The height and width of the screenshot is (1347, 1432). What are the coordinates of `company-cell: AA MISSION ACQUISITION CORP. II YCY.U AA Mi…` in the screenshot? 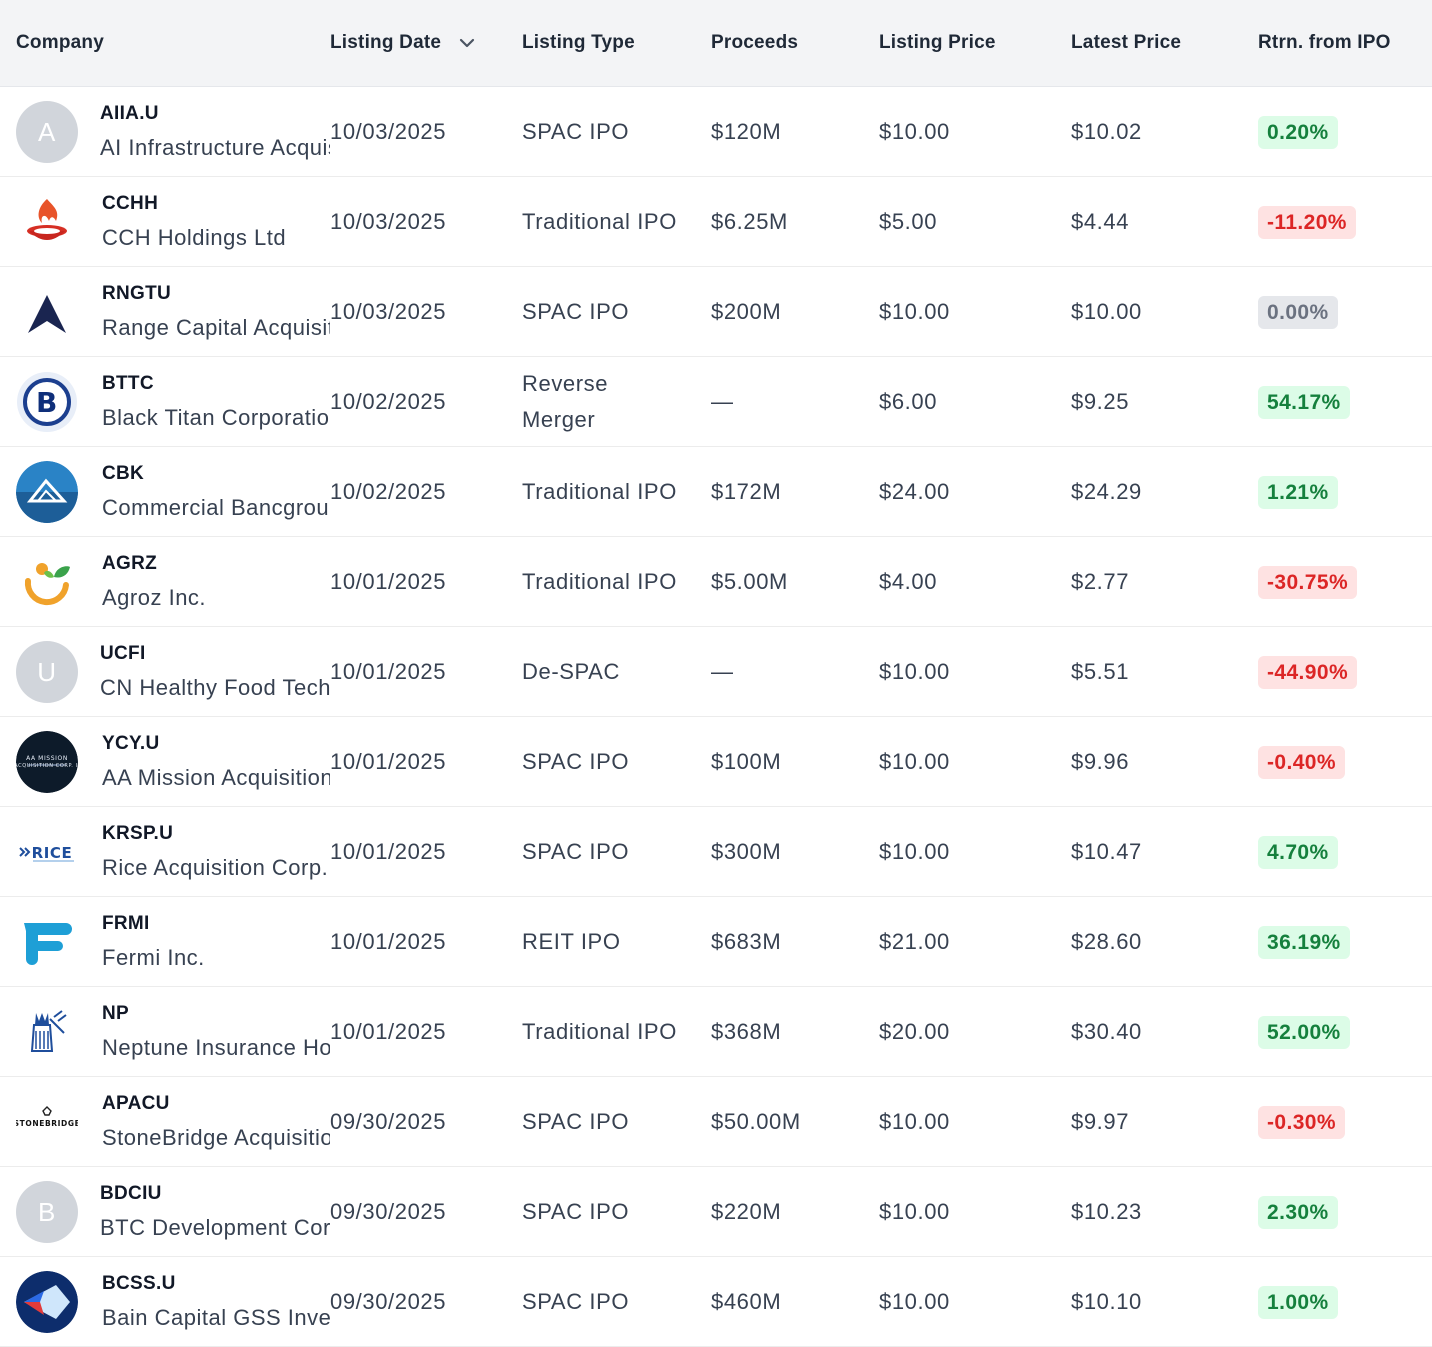 It's located at (165, 762).